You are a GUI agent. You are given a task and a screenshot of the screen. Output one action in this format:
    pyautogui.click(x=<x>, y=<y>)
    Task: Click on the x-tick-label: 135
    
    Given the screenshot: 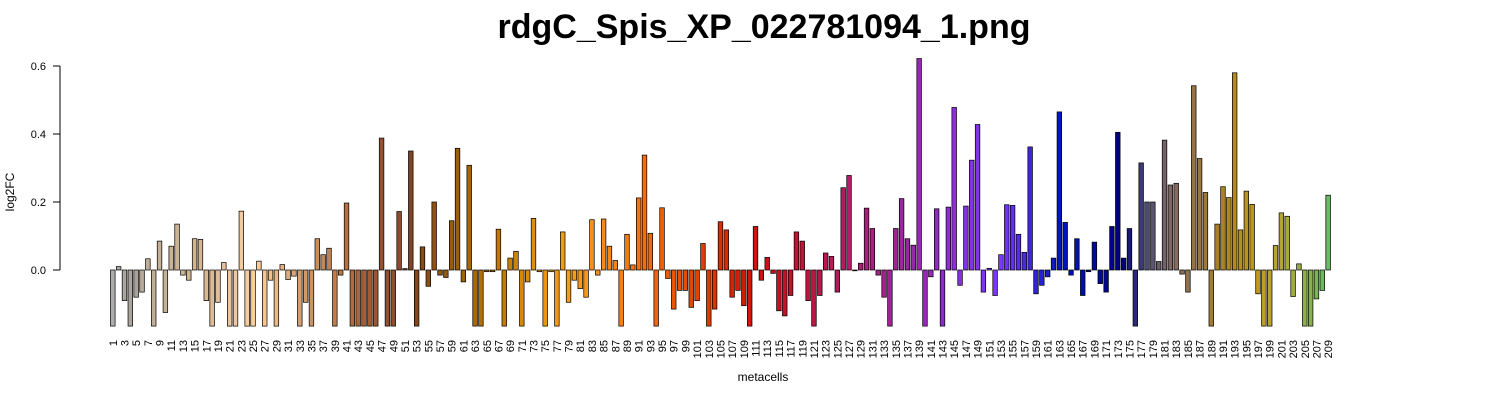 What is the action you would take?
    pyautogui.click(x=897, y=349)
    